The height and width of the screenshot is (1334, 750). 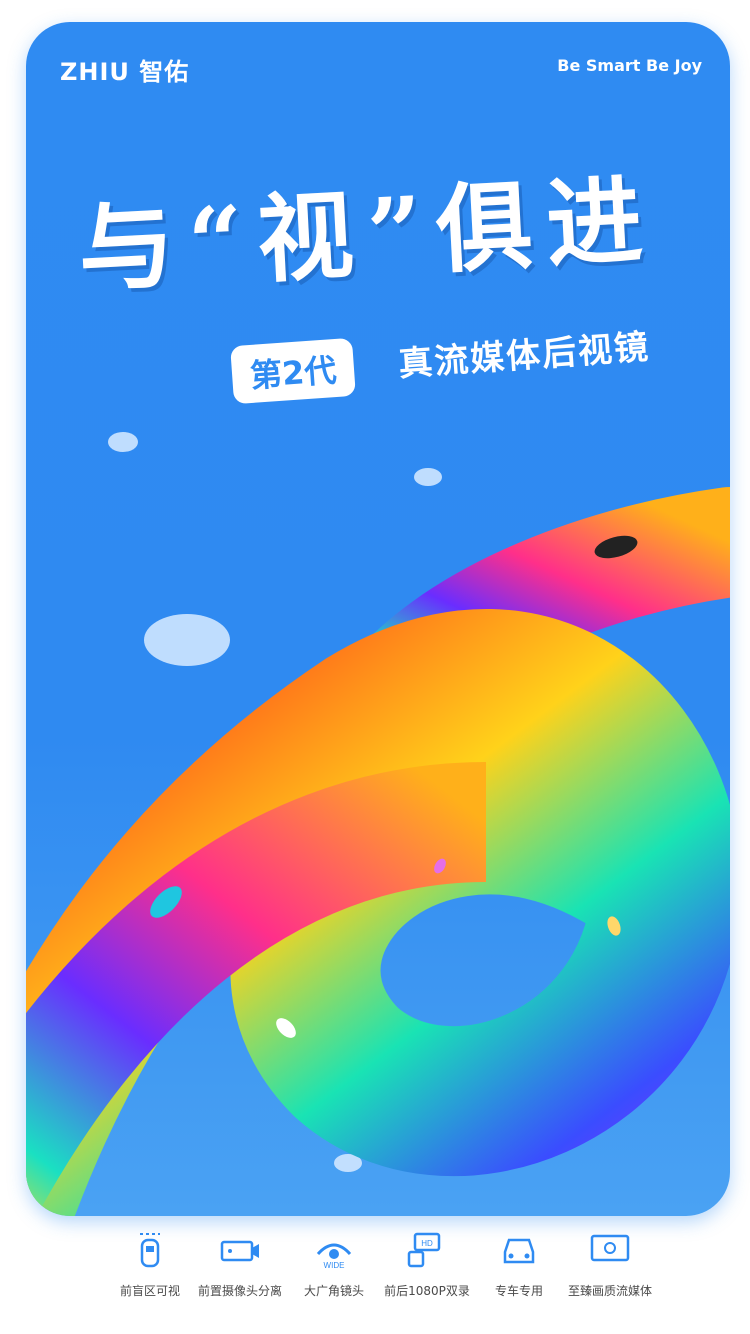 What do you see at coordinates (334, 1265) in the screenshot?
I see `svg-text: WIDE` at bounding box center [334, 1265].